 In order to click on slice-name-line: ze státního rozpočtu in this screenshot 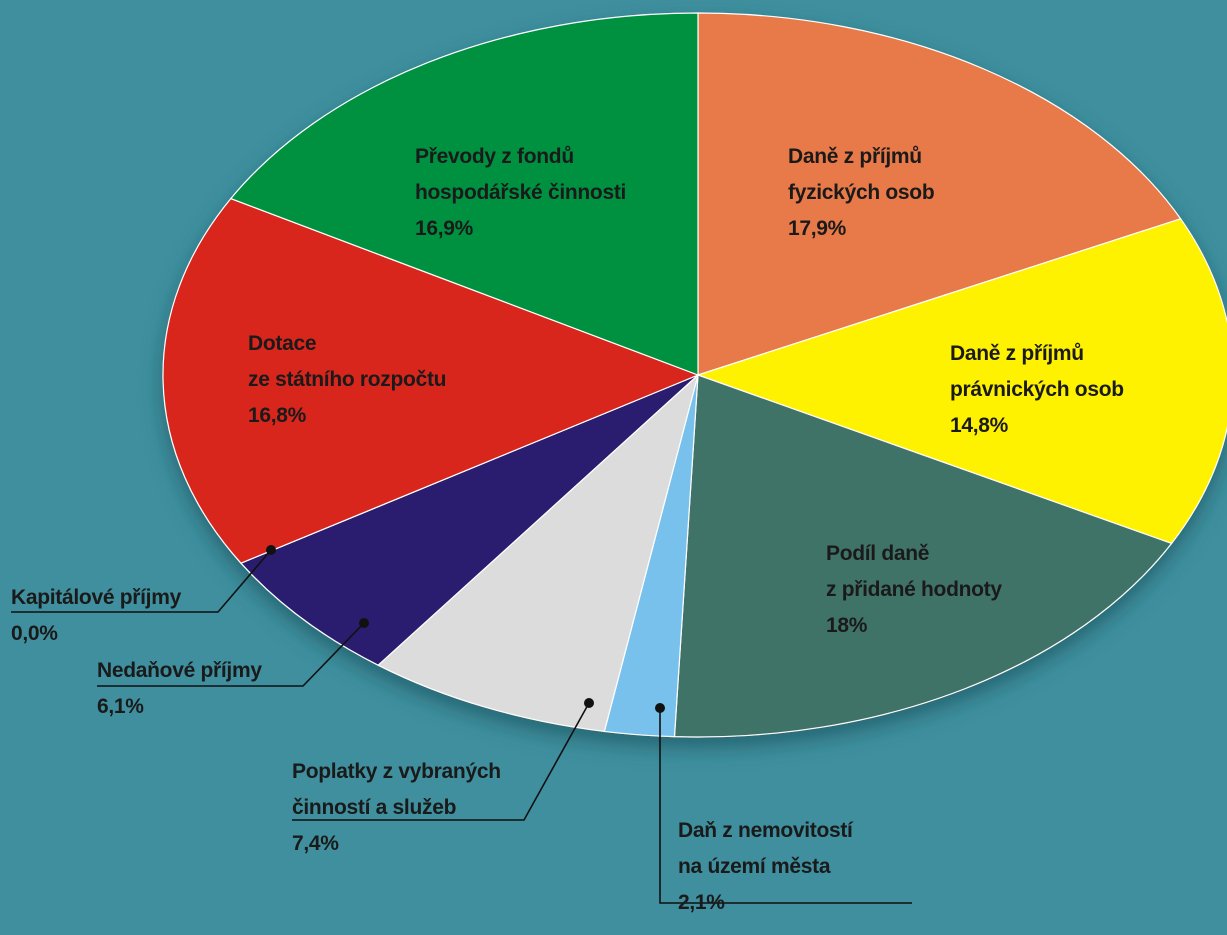, I will do `click(347, 379)`.